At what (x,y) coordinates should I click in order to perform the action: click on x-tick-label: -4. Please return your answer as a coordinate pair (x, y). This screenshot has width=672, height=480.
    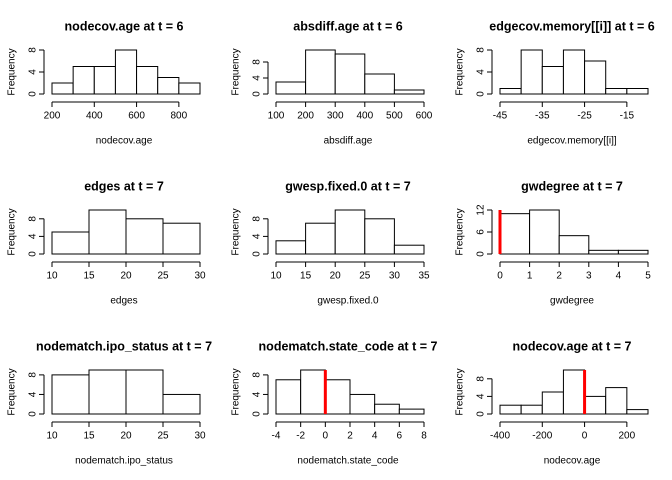
    Looking at the image, I should click on (276, 436).